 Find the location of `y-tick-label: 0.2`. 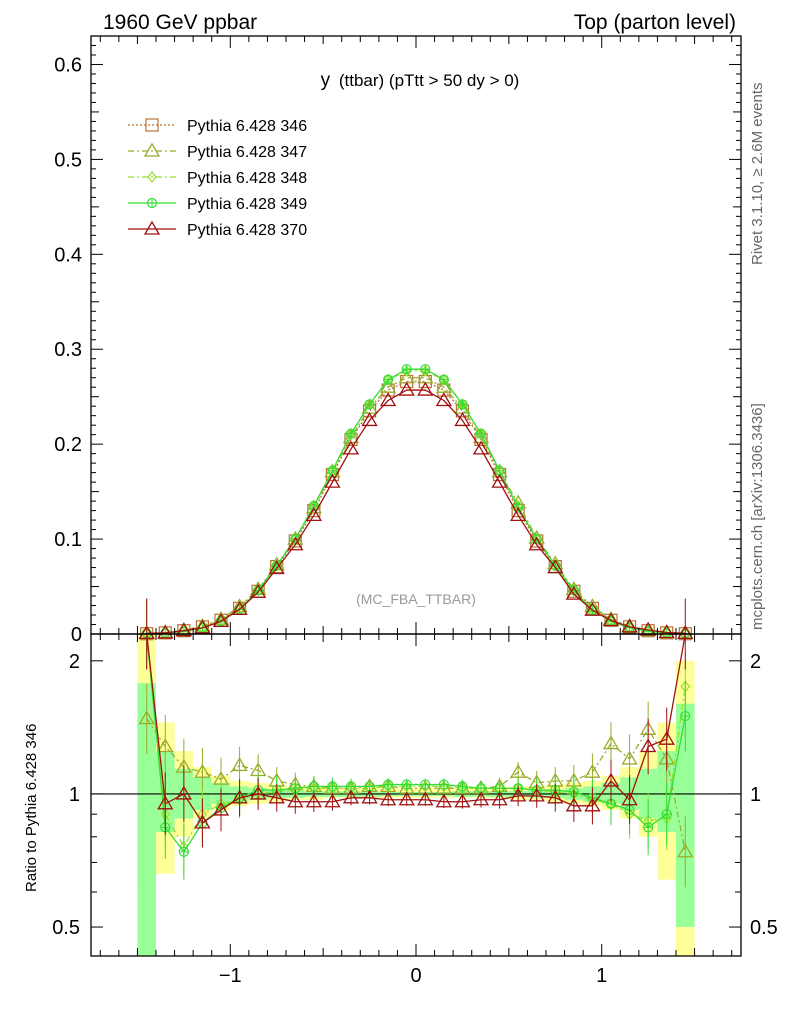

y-tick-label: 0.2 is located at coordinates (68, 445).